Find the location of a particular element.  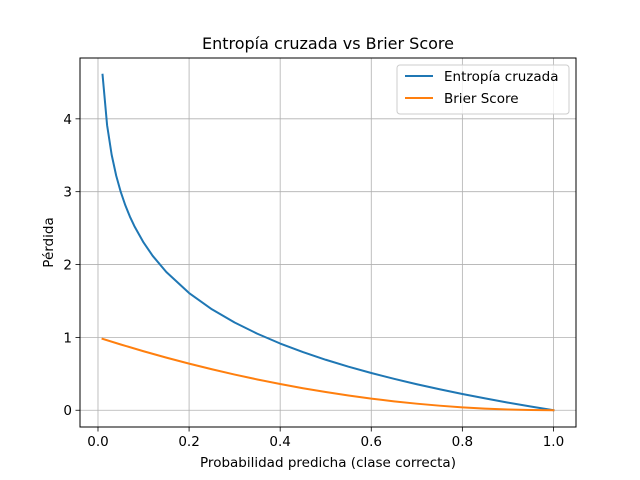

x-tick-label: 1.0 is located at coordinates (553, 442).